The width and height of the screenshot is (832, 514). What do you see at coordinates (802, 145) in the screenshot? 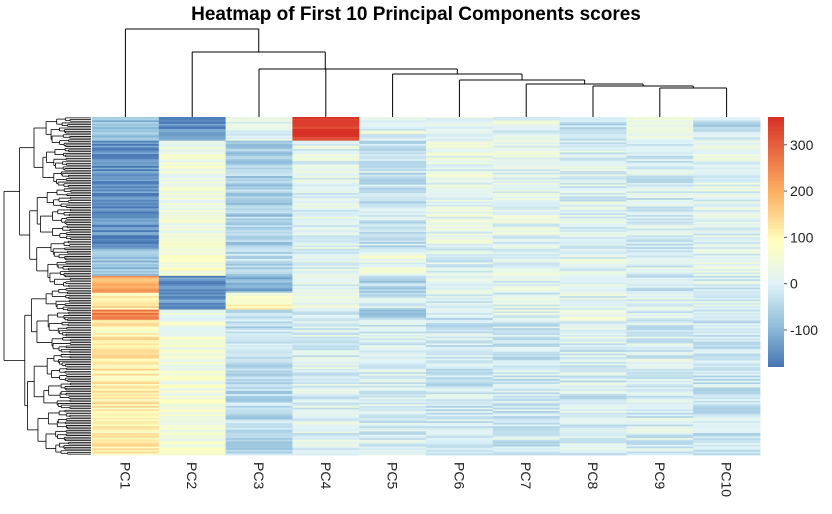
I see `legend-tick-label: 300` at bounding box center [802, 145].